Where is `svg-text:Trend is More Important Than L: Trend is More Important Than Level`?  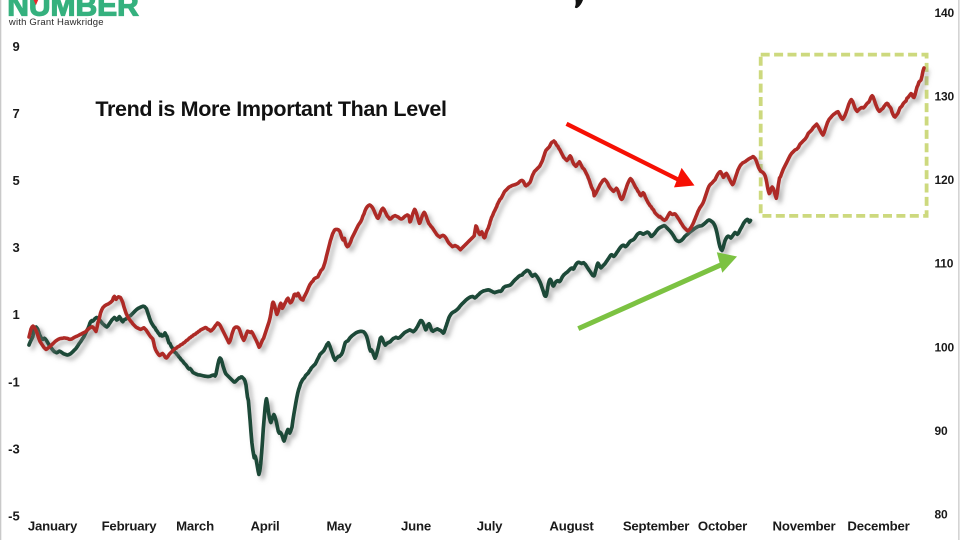 svg-text:Trend is More Important Than L: Trend is More Important Than Level is located at coordinates (270, 109).